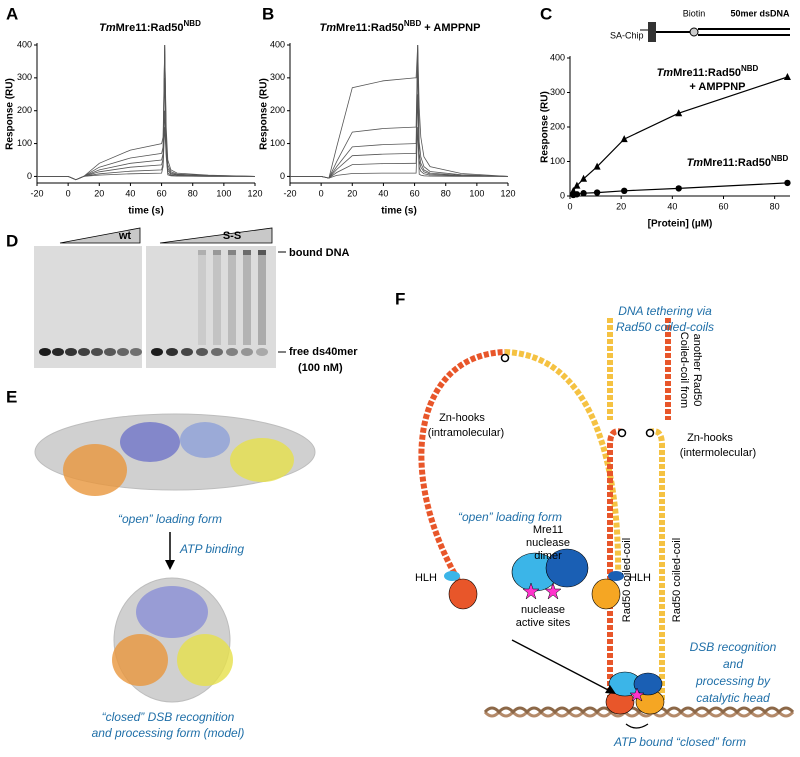  I want to click on structure-label: “closed” DSB recognition, so click(168, 717).